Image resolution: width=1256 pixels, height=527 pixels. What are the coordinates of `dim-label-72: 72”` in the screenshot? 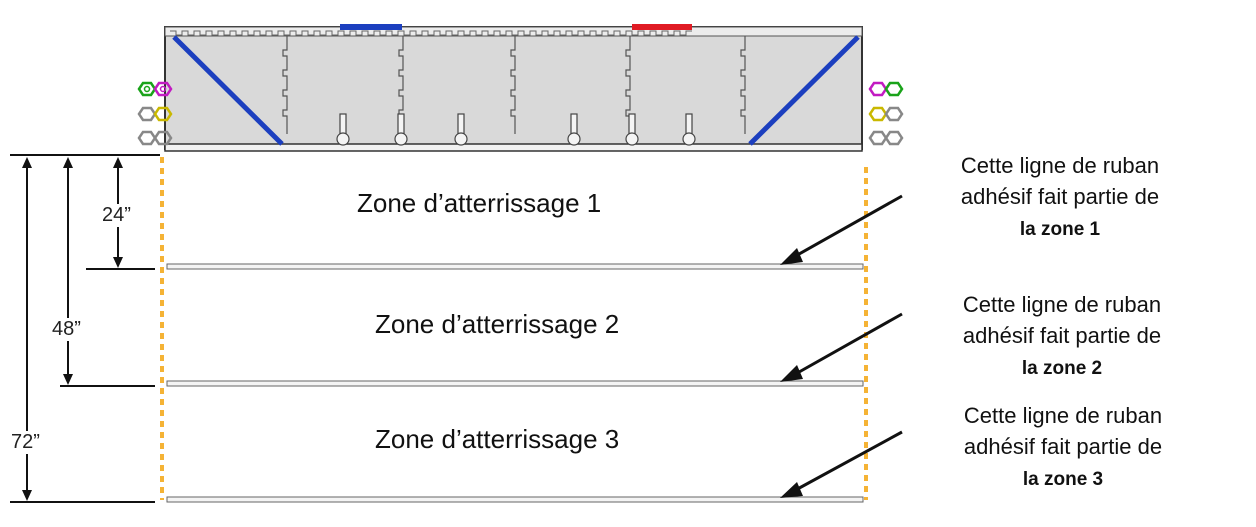 It's located at (25, 442).